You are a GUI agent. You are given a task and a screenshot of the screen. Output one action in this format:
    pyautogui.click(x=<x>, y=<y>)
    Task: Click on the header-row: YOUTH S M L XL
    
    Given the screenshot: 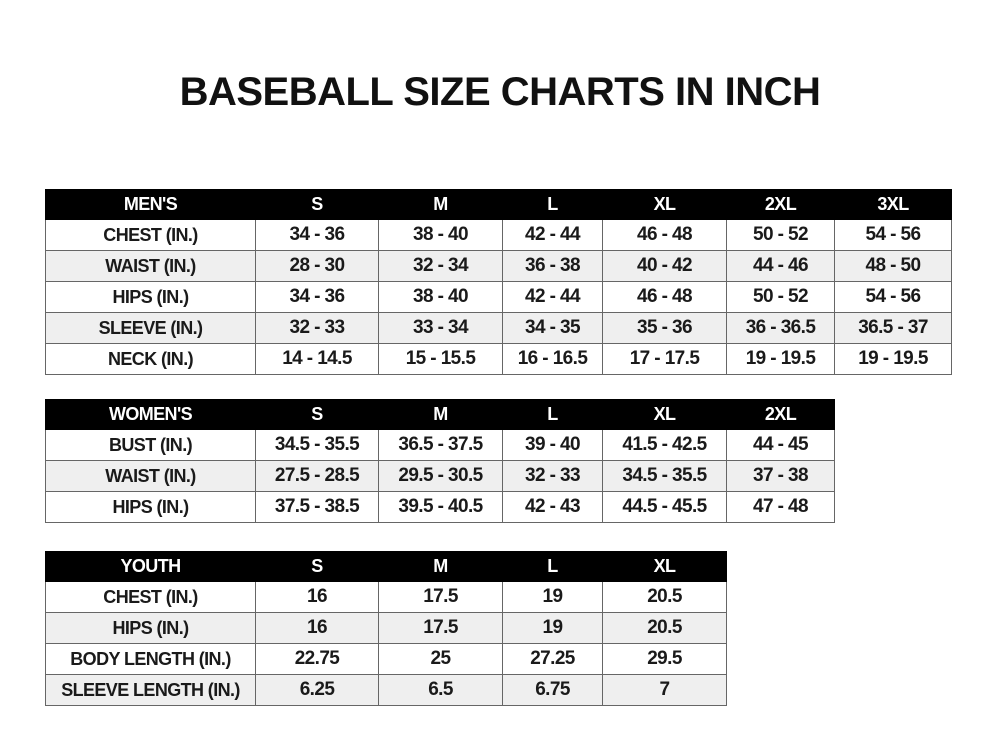 What is the action you would take?
    pyautogui.click(x=386, y=566)
    